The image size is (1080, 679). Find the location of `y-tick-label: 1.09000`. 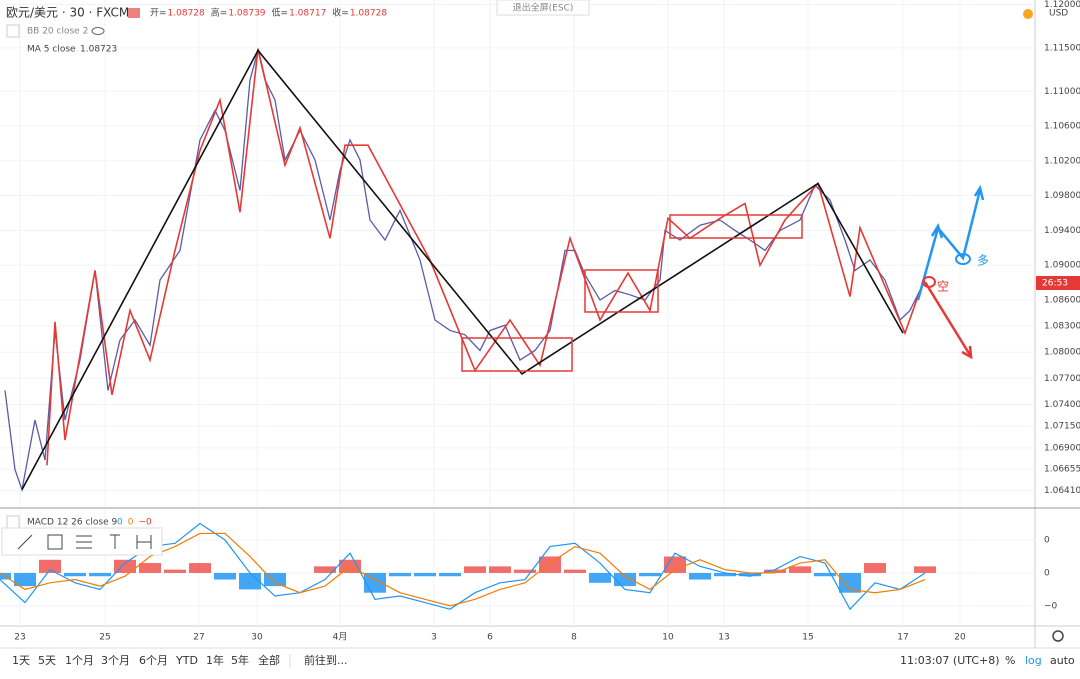

y-tick-label: 1.09000 is located at coordinates (1062, 266).